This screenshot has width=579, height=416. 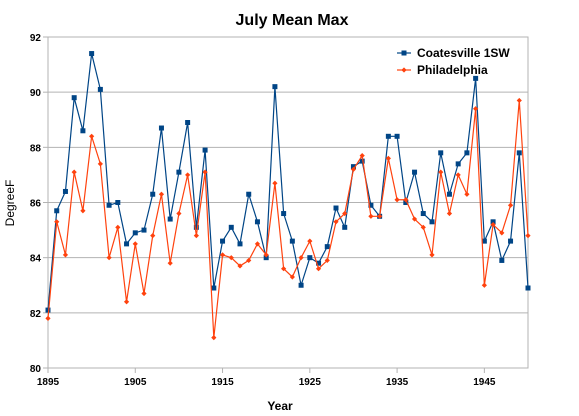 I want to click on y-tick-label: 86, so click(x=36, y=204).